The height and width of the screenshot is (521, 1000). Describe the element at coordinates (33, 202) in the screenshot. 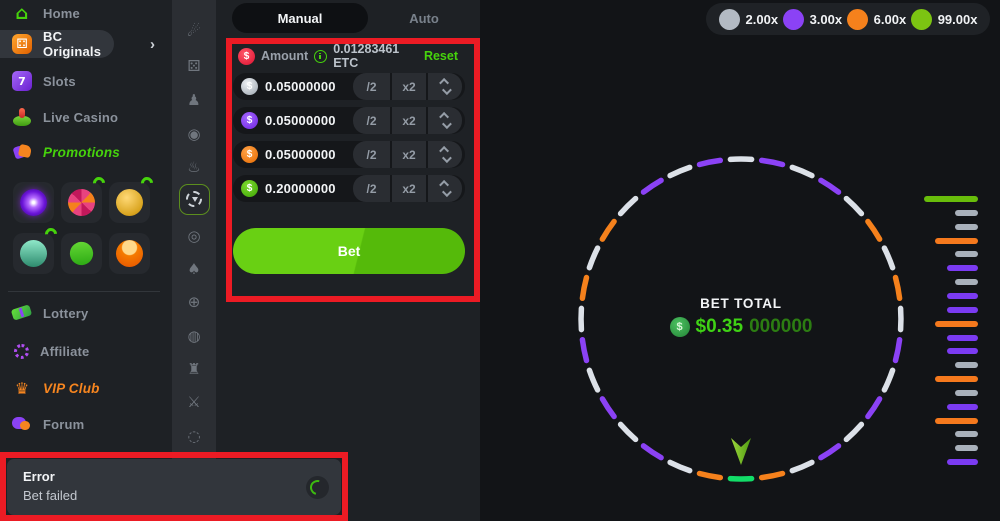

I see `tile-spiral-target-game` at that location.